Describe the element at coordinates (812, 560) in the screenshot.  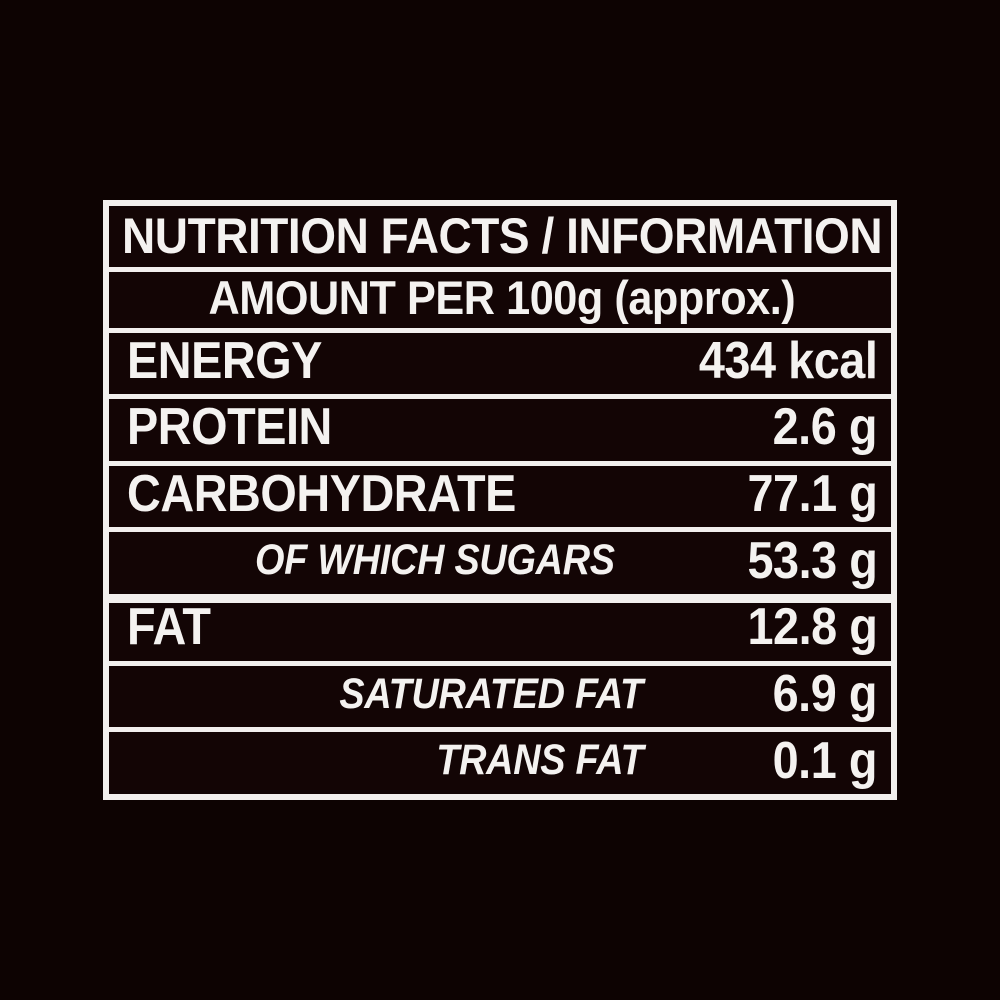
I see `nutrient-value: 53.3 g` at that location.